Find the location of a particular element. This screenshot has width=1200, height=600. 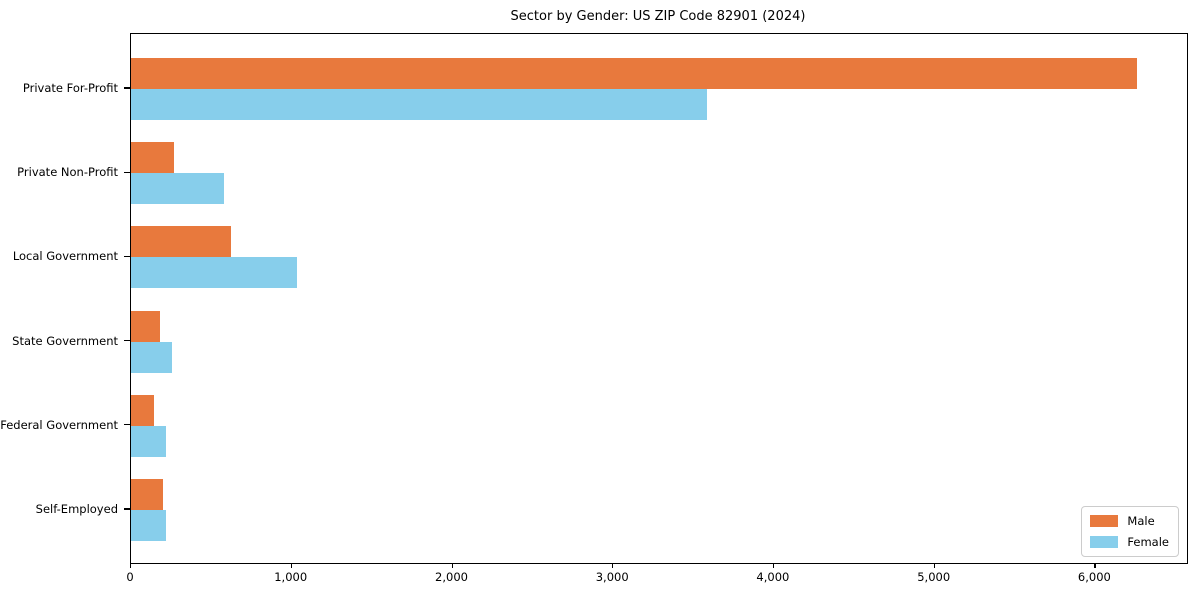

legend-swatch-male is located at coordinates (1104, 521).